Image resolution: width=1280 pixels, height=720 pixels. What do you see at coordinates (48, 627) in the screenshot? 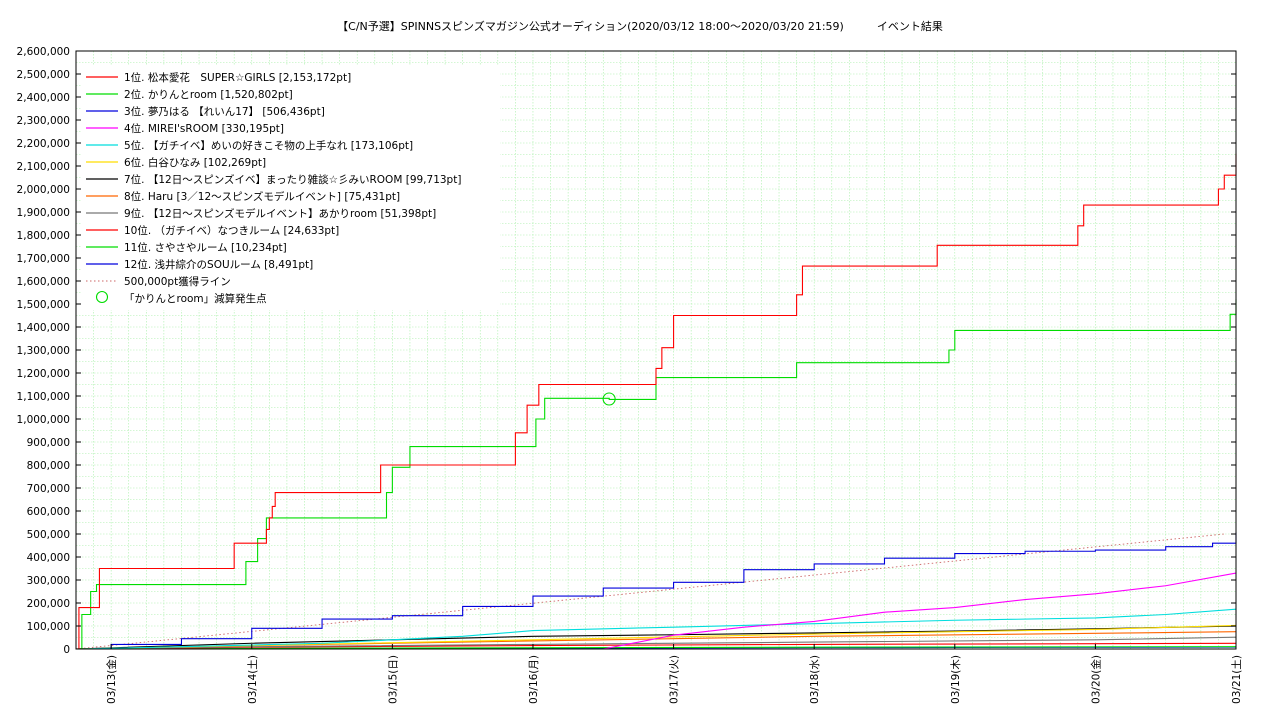
I see `y-tick-label: 100,000` at bounding box center [48, 627].